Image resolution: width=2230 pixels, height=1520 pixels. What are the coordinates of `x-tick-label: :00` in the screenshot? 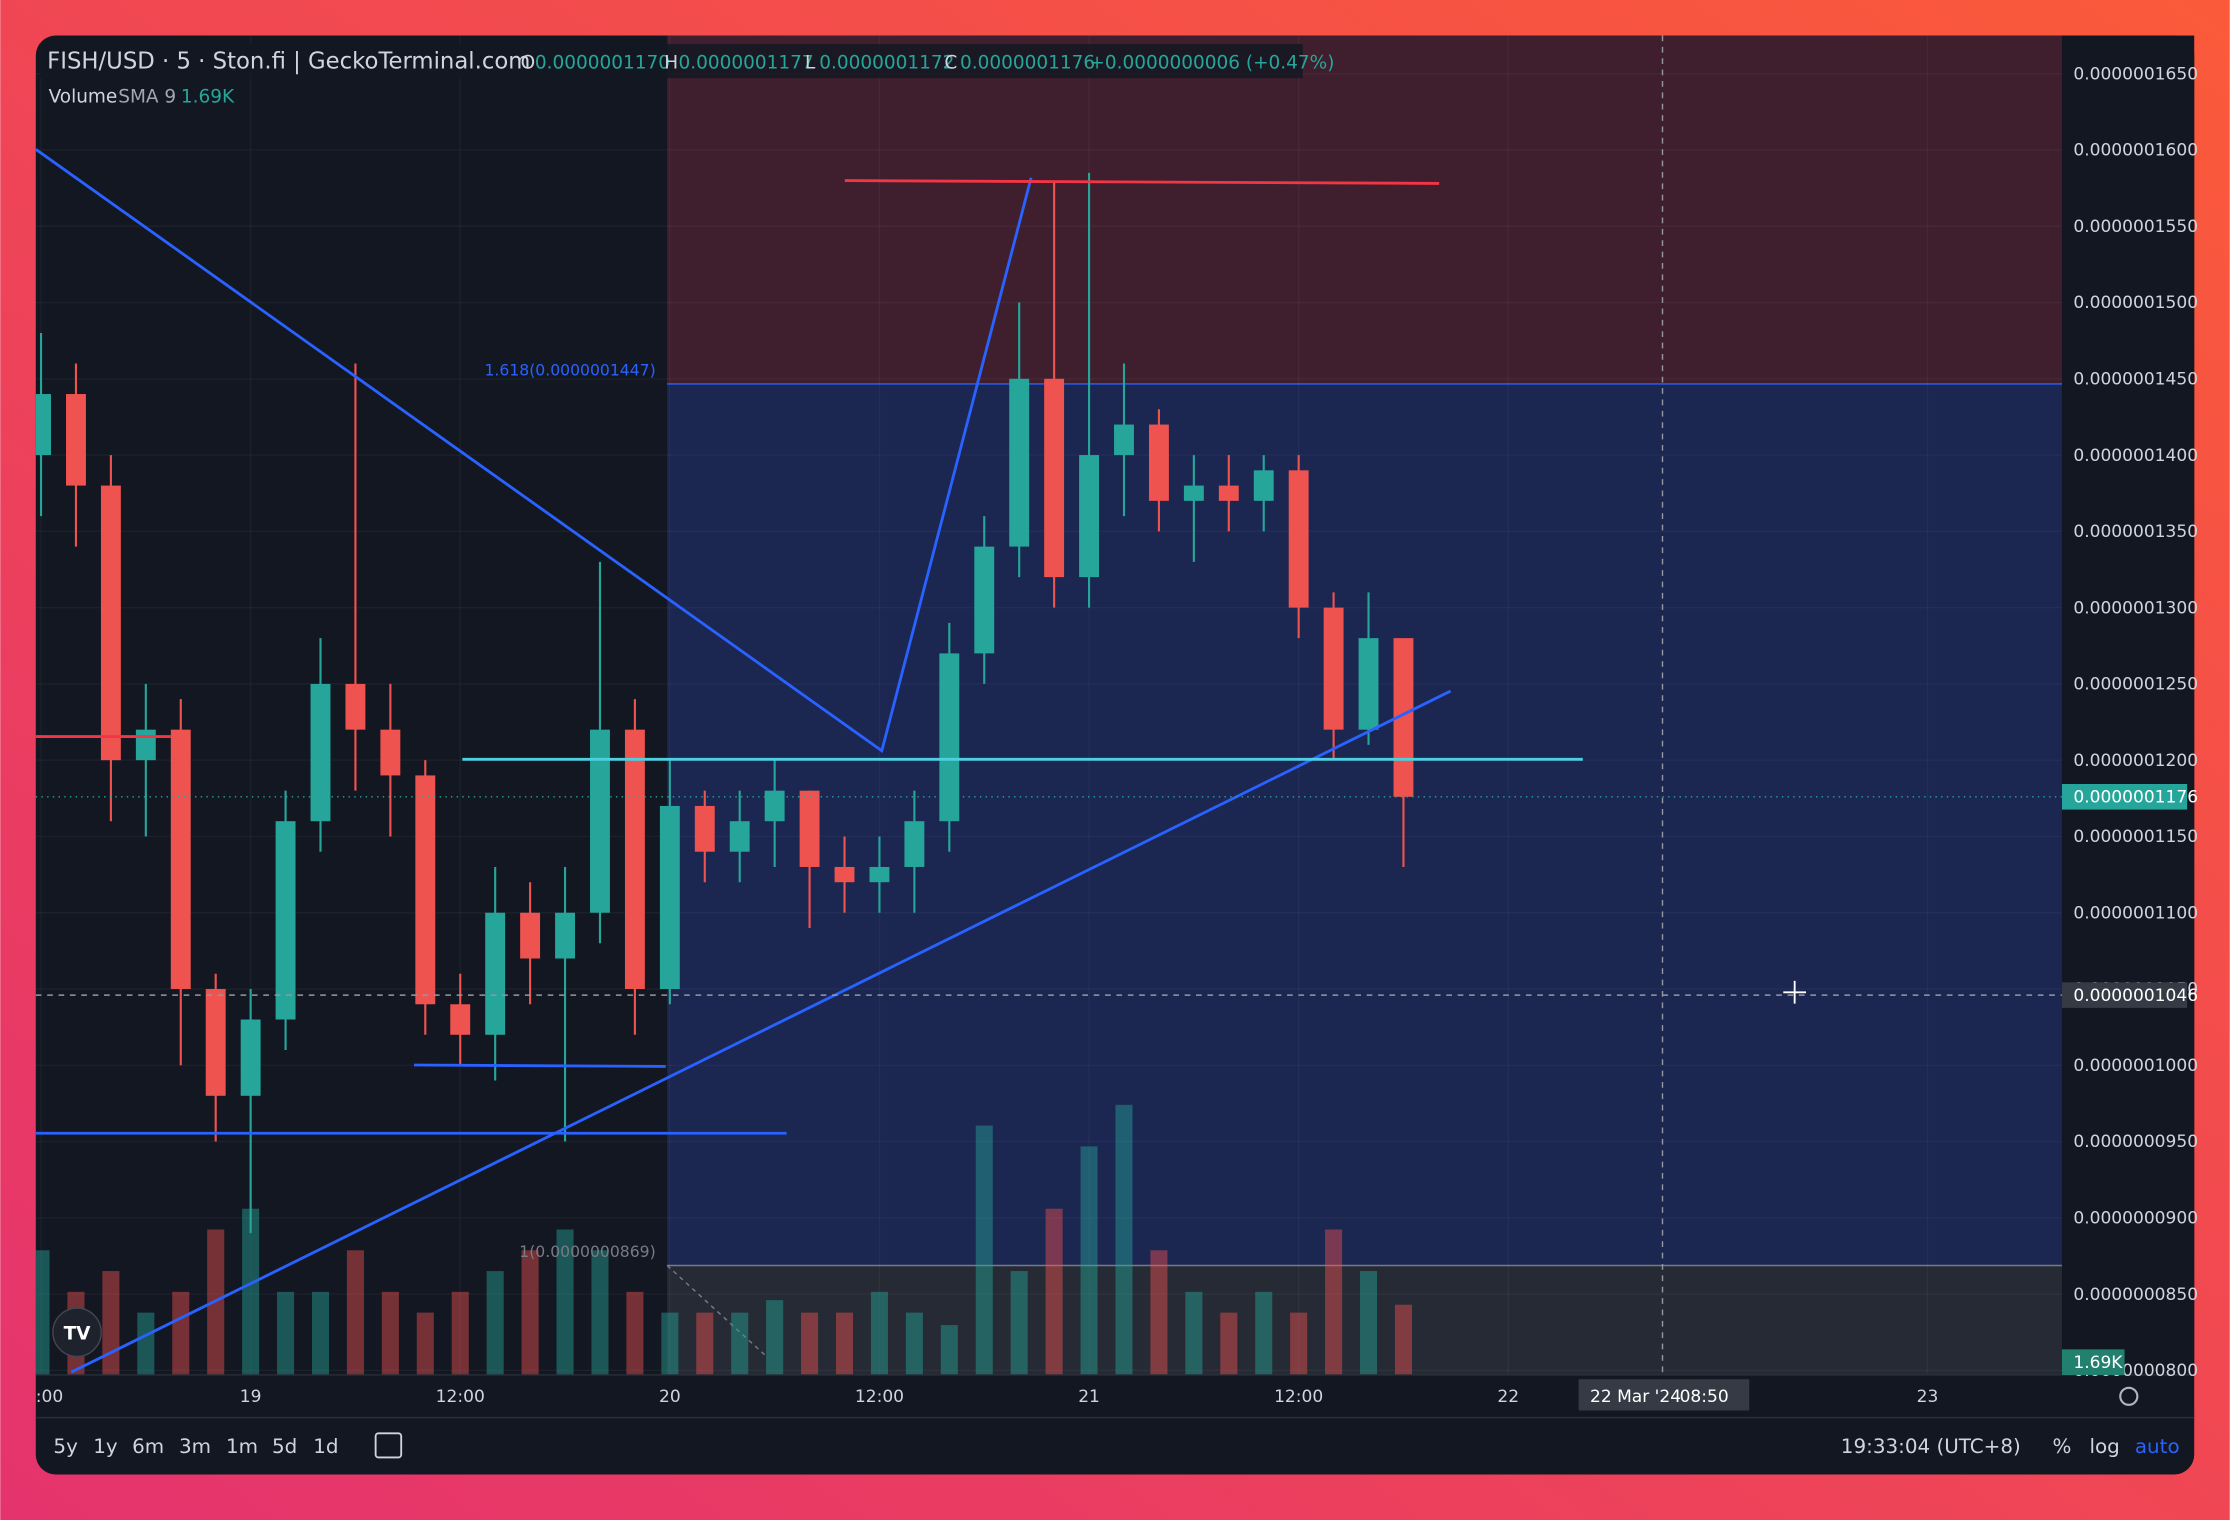 It's located at (49, 1397).